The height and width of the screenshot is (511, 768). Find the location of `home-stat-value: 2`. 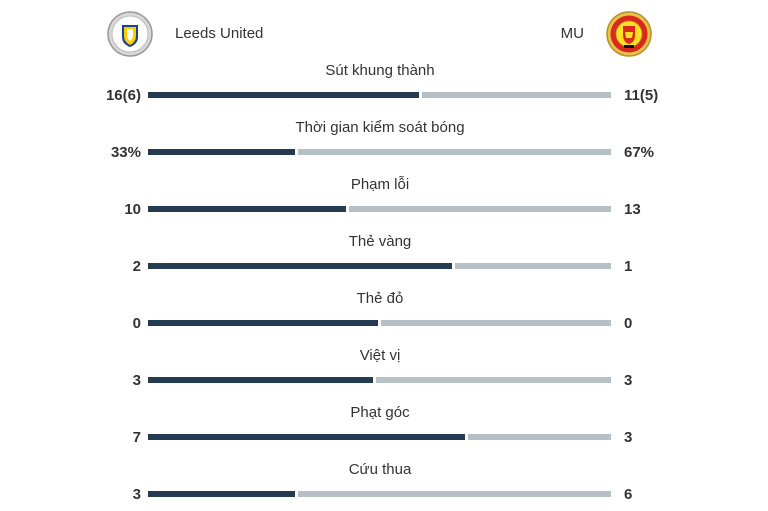

home-stat-value: 2 is located at coordinates (136, 266).